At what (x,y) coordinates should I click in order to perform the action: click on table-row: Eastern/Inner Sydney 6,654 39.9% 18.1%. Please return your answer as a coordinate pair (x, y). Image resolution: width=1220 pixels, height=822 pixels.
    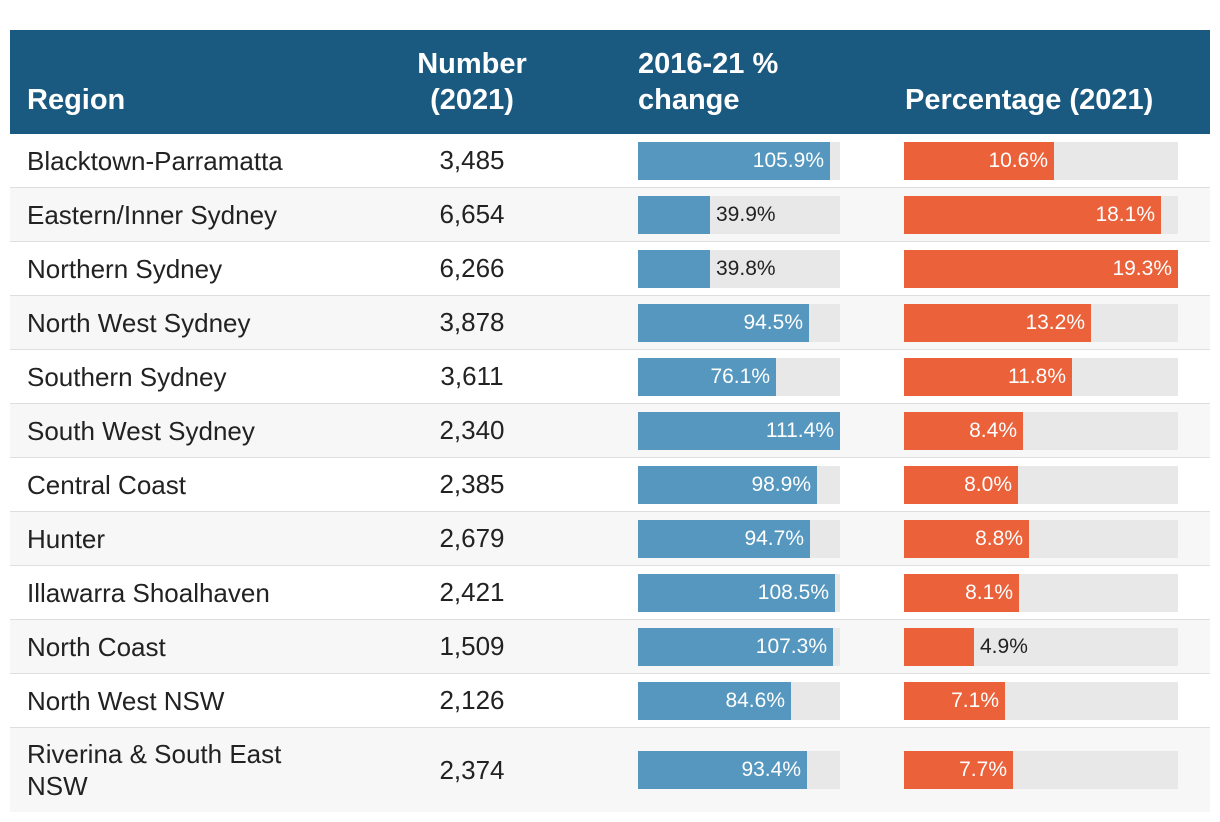
    Looking at the image, I should click on (610, 215).